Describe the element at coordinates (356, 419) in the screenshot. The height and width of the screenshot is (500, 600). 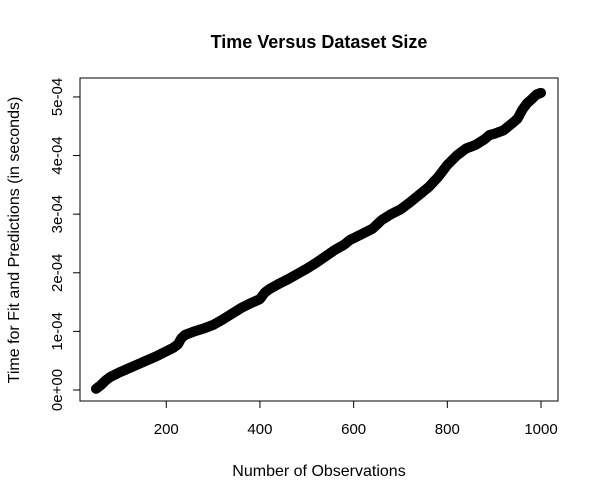
I see `x-axis: 200 400 600 800 1000` at that location.